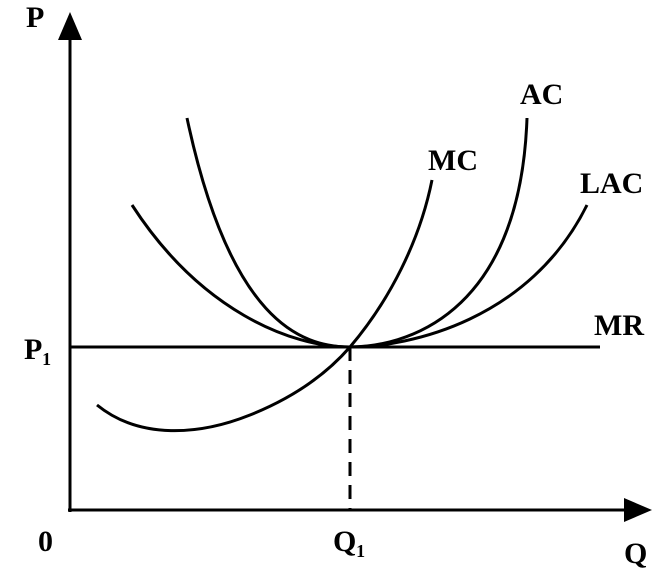 This screenshot has width=670, height=588. Describe the element at coordinates (349, 541) in the screenshot. I see `q1-label: Q₁` at that location.